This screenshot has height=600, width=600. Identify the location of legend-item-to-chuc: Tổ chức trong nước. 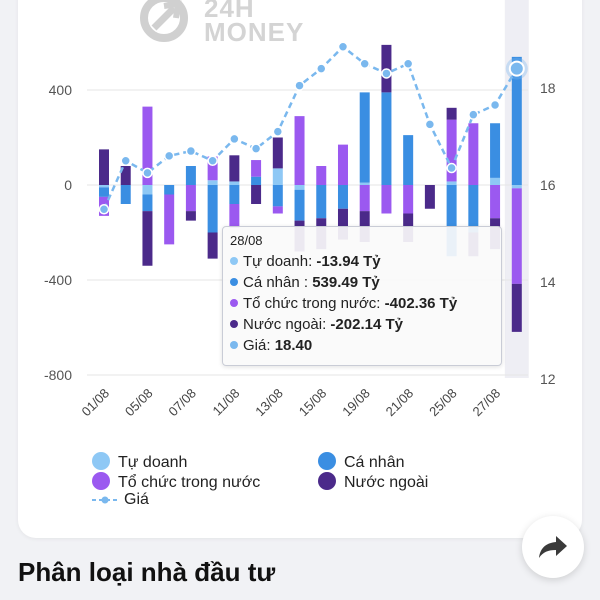
(176, 482).